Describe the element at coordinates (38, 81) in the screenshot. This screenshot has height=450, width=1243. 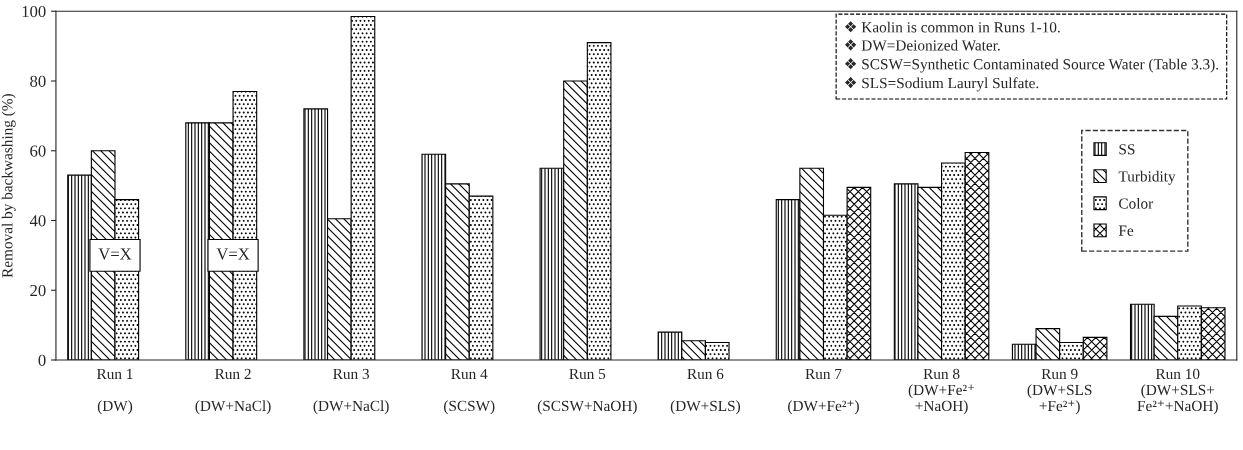
I see `y-tick-label: 80` at that location.